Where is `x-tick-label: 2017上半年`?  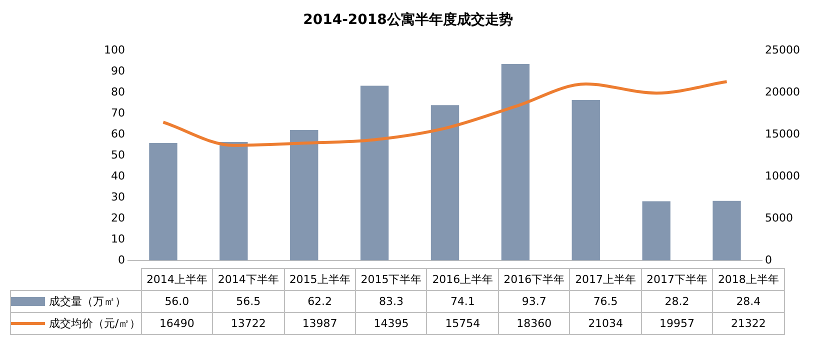
x-tick-label: 2017上半年 is located at coordinates (606, 279).